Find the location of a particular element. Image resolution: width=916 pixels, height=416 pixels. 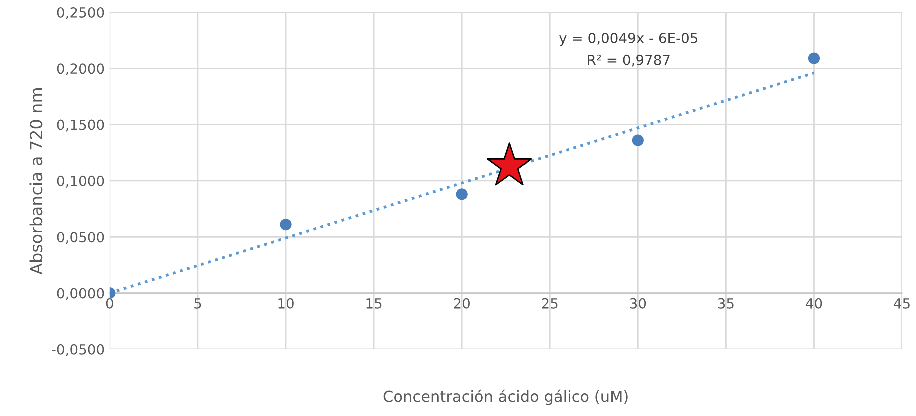

x-axis-title: Concentración ácido gálico (uM) is located at coordinates (506, 398).